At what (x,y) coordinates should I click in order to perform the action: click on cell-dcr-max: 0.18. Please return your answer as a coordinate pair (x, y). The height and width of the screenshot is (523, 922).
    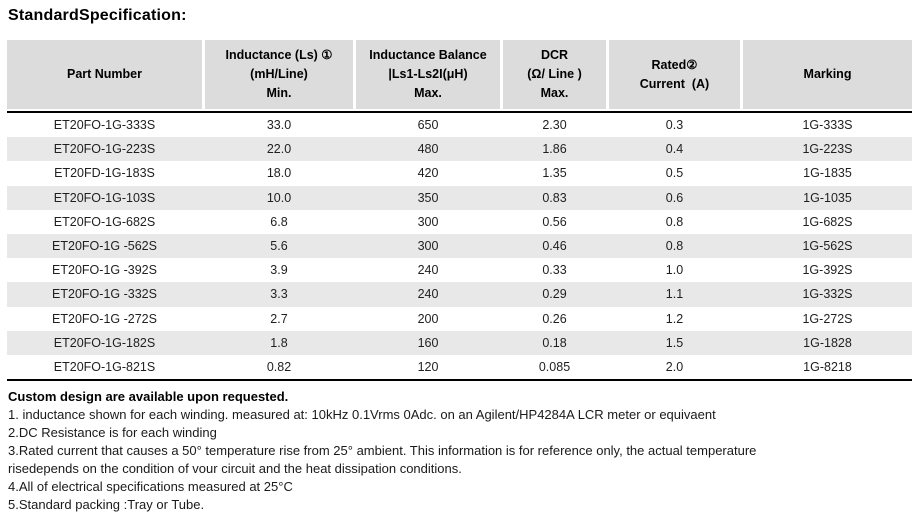
    Looking at the image, I should click on (554, 342).